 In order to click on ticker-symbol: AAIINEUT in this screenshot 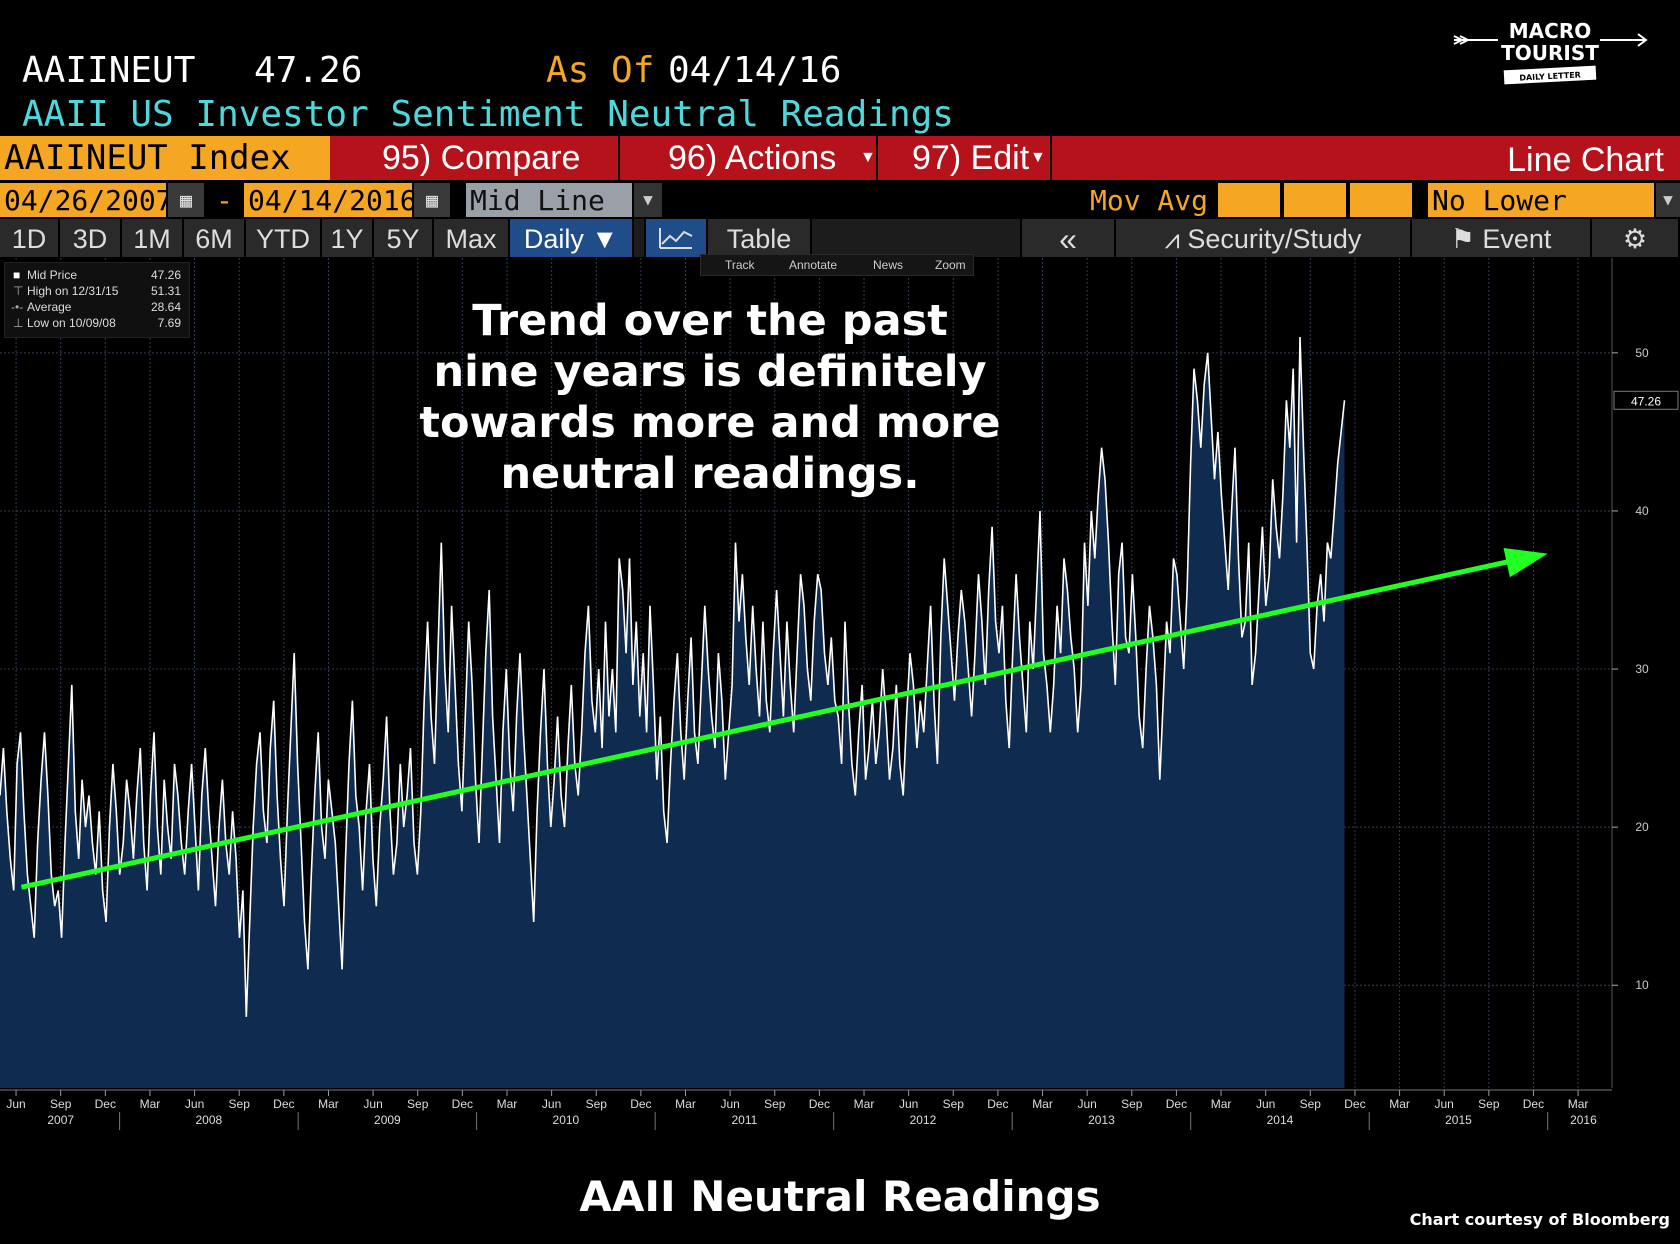, I will do `click(109, 70)`.